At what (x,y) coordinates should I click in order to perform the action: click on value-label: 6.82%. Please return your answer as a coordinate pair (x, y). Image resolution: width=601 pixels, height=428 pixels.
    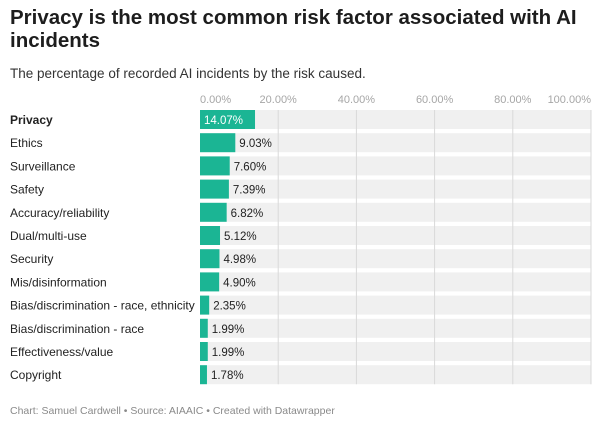
    Looking at the image, I should click on (247, 214).